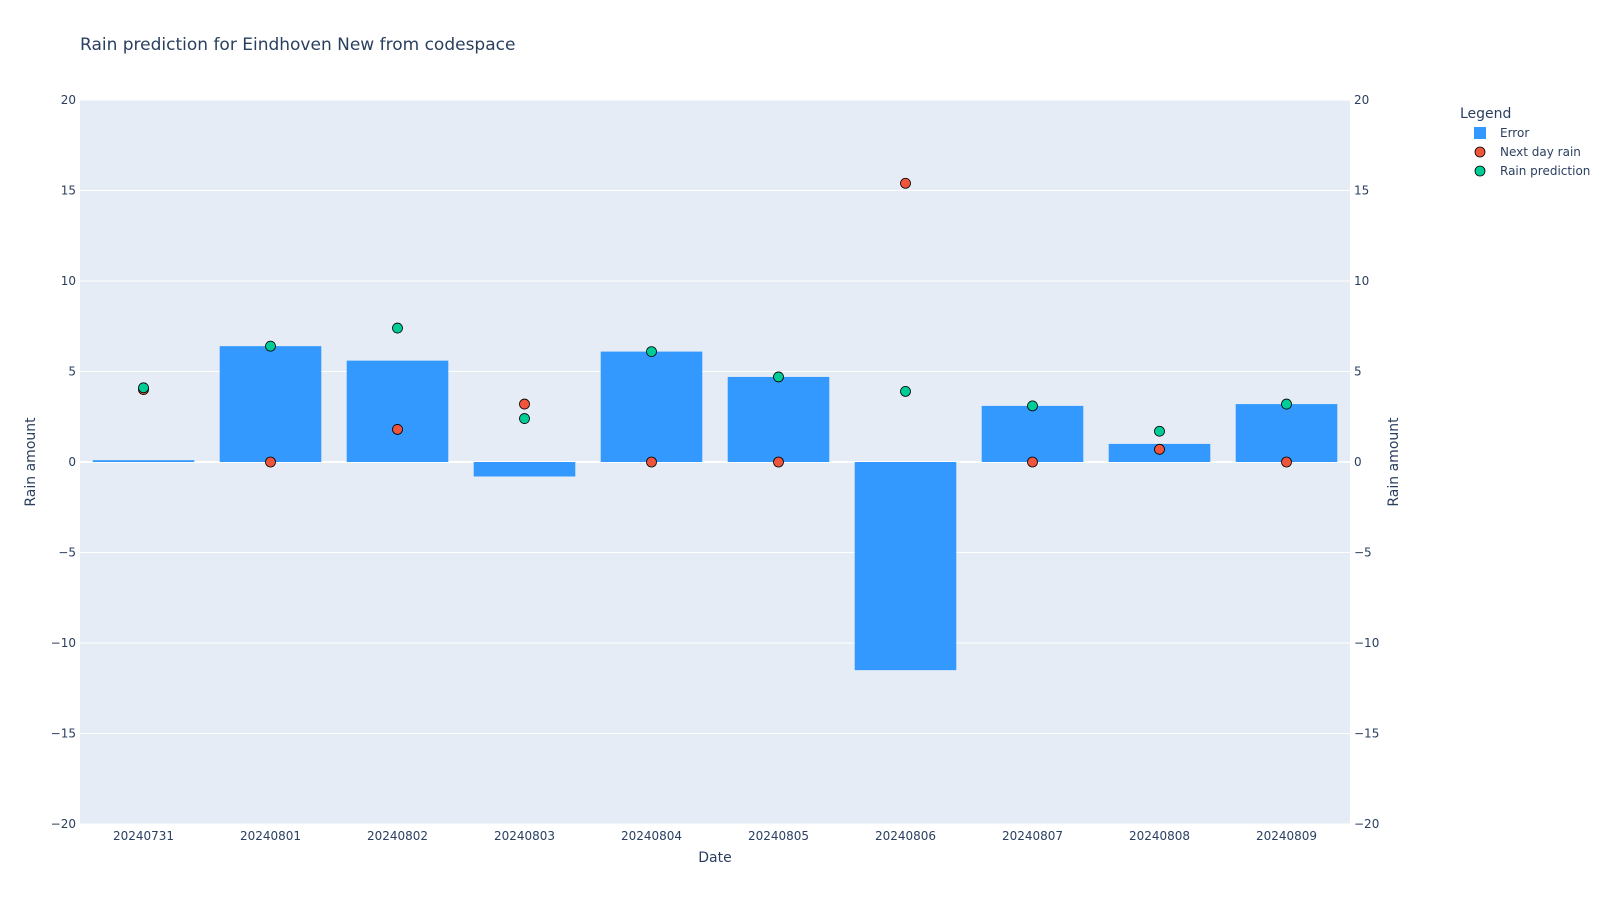  What do you see at coordinates (905, 836) in the screenshot?
I see `x-tick-label: 20240806` at bounding box center [905, 836].